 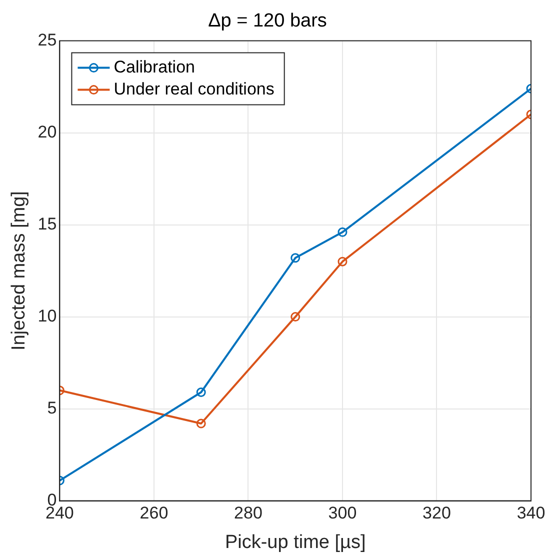 What do you see at coordinates (47, 40) in the screenshot?
I see `y-tick-label: 25` at bounding box center [47, 40].